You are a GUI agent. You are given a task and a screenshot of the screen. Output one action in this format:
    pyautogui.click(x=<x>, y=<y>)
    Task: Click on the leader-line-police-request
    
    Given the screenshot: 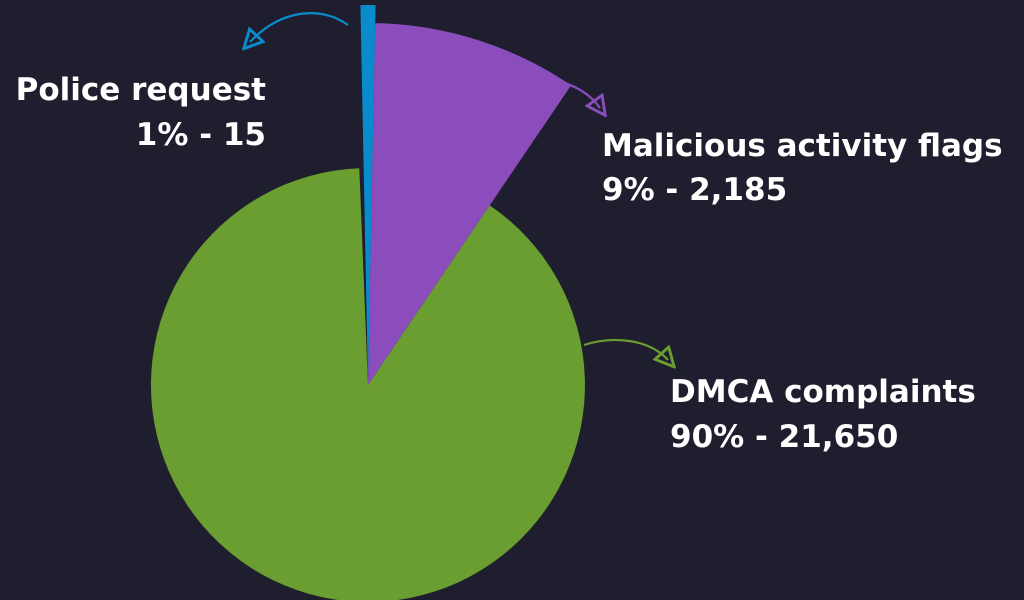 What is the action you would take?
    pyautogui.click(x=299, y=27)
    